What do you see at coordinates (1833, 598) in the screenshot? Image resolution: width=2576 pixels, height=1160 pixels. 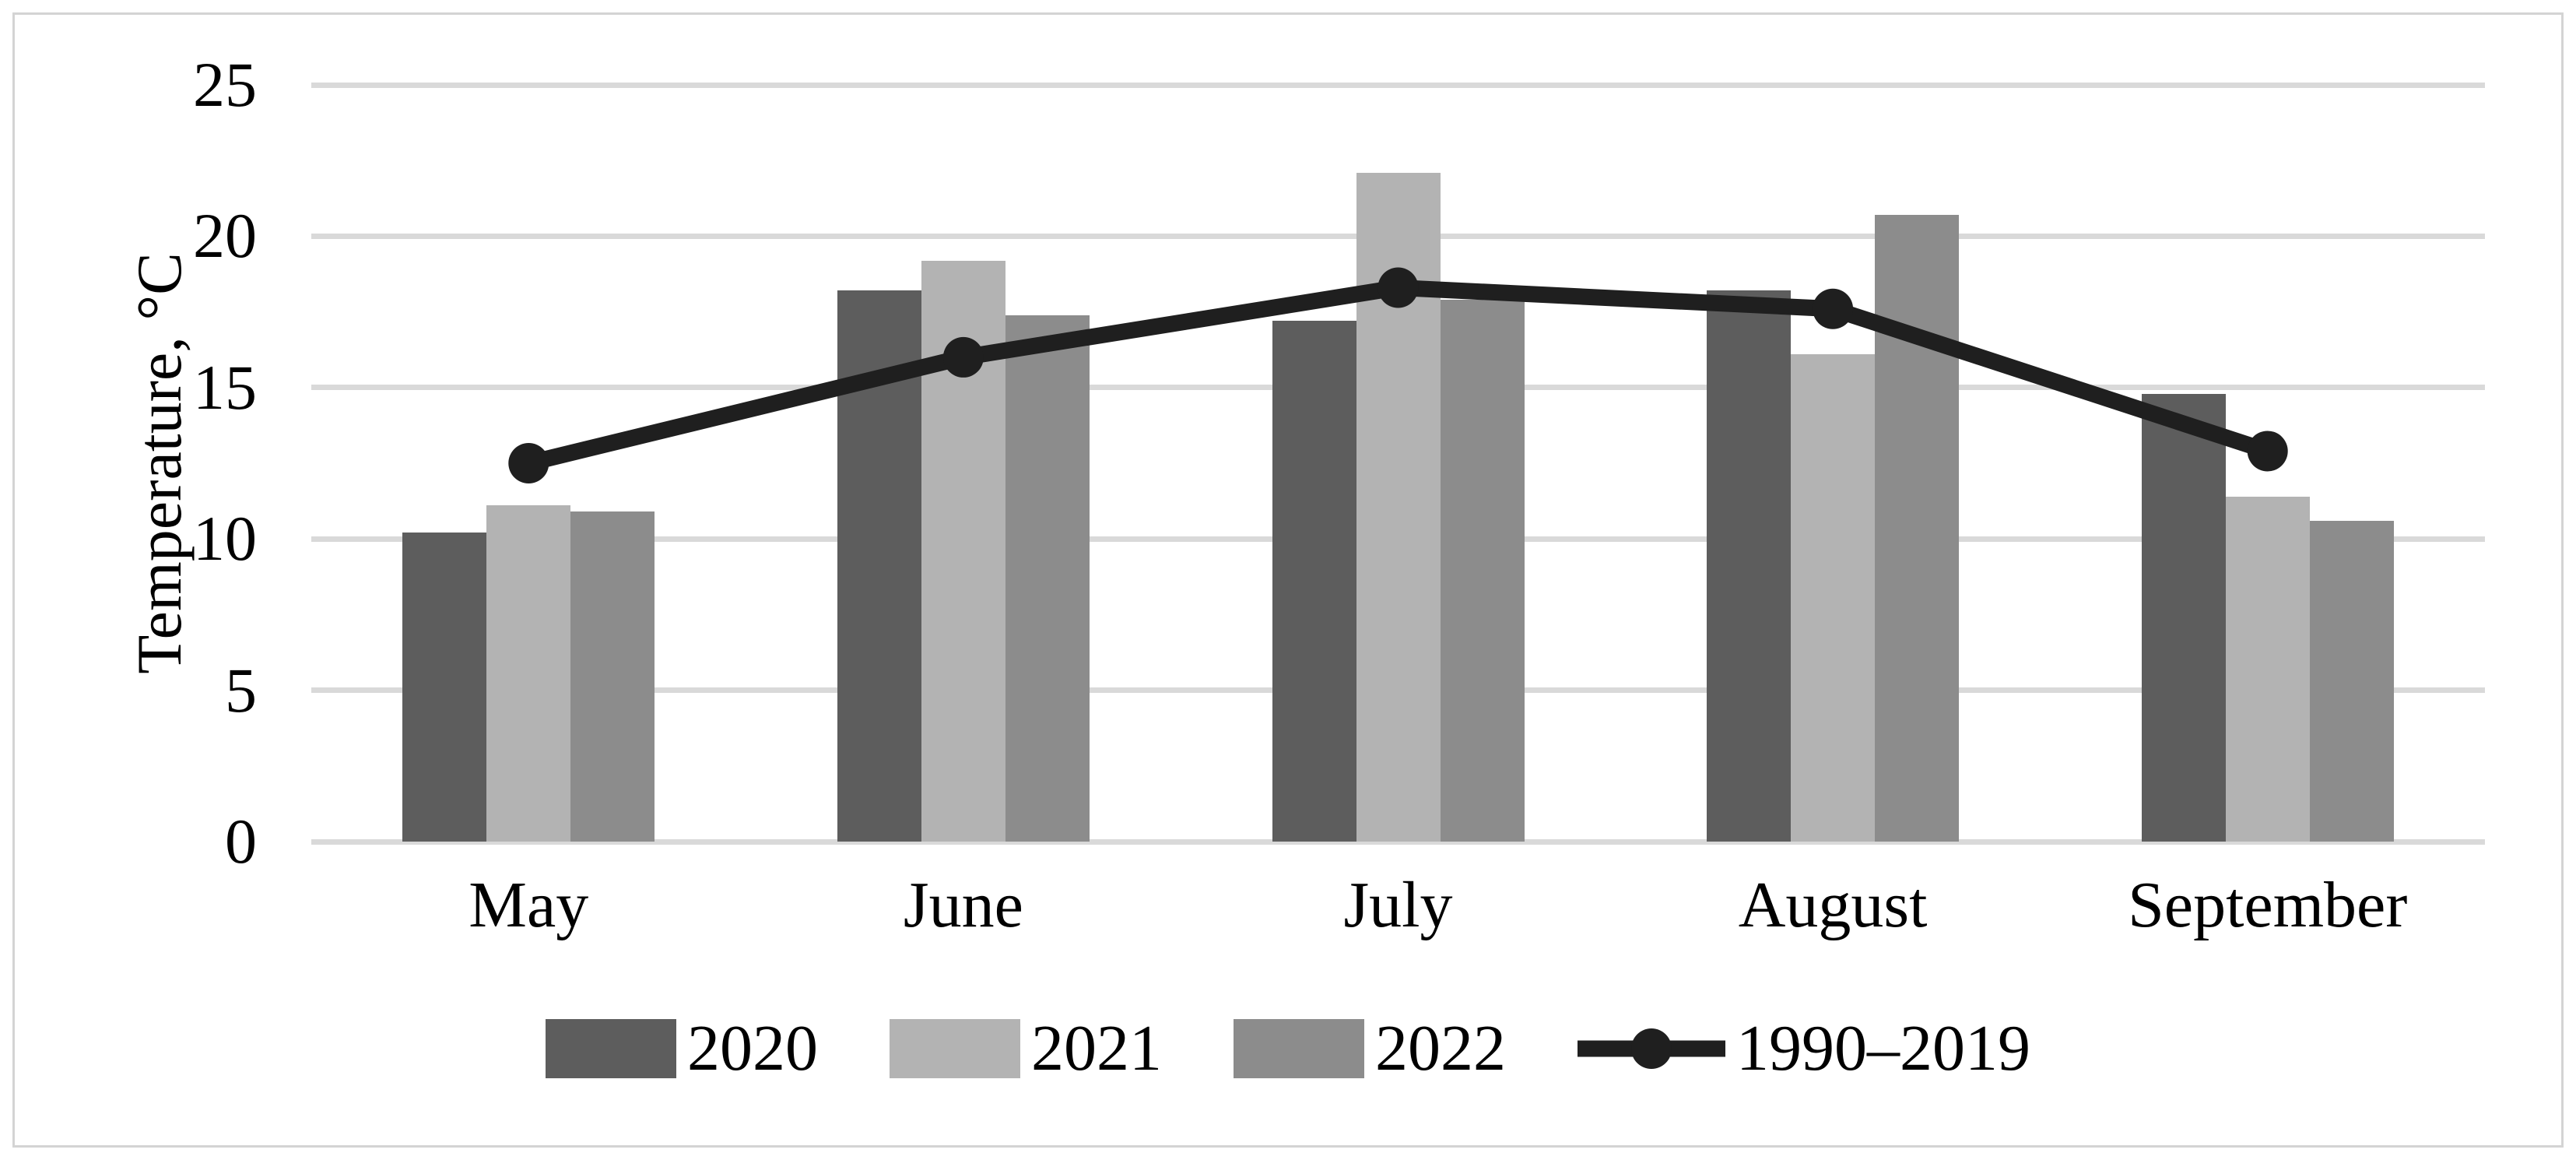 I see `bar-2021-august` at bounding box center [1833, 598].